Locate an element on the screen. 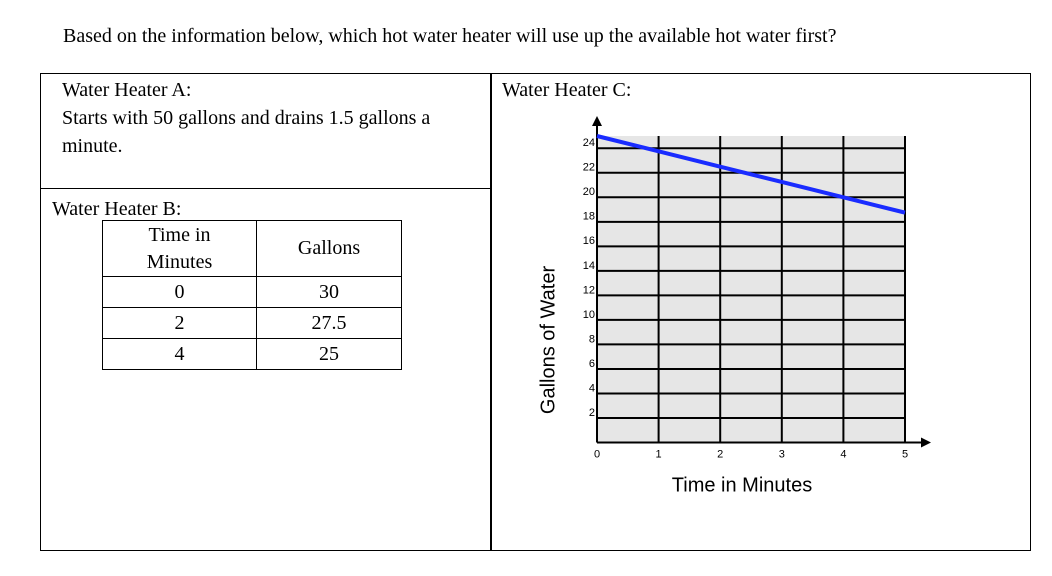  x-tick-label: 4 is located at coordinates (843, 454).